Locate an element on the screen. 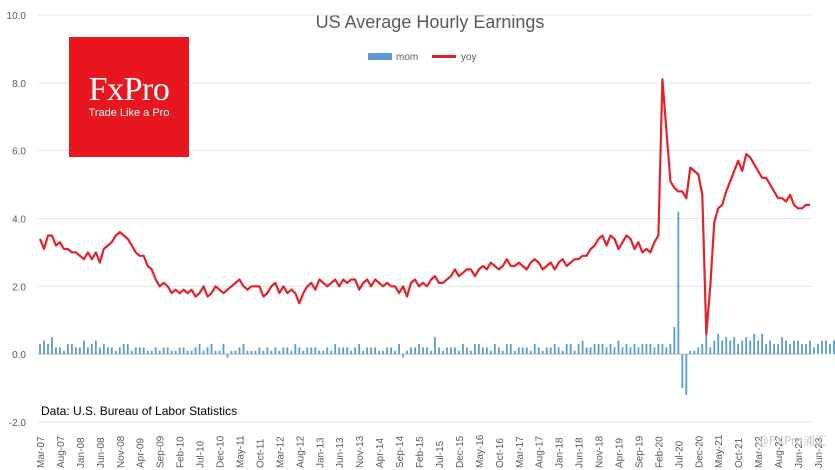  legend-swatch-mom is located at coordinates (380, 56).